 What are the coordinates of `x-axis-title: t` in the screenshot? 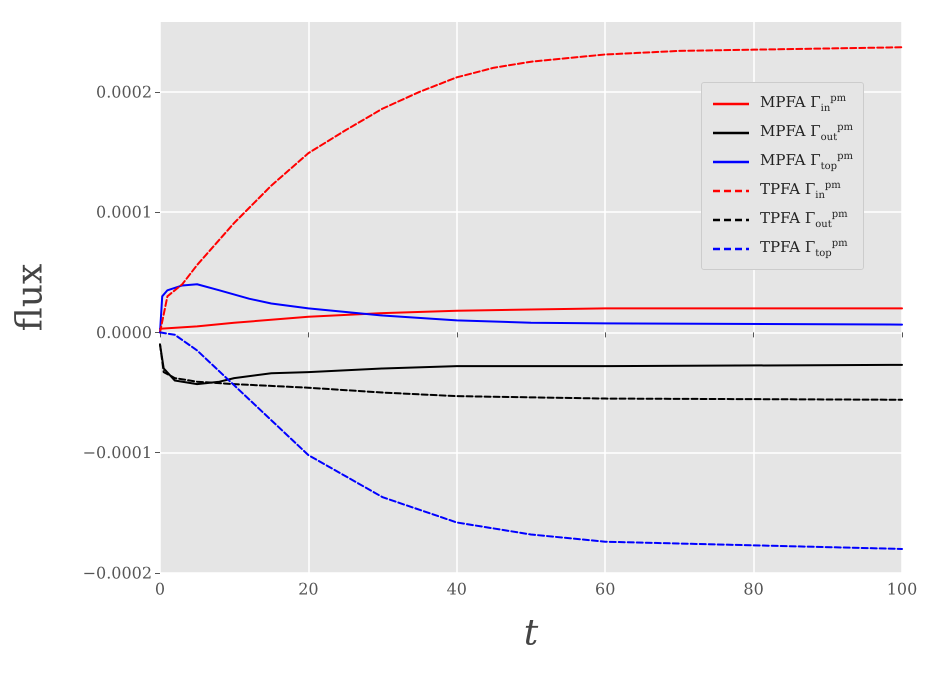 It's located at (531, 633).